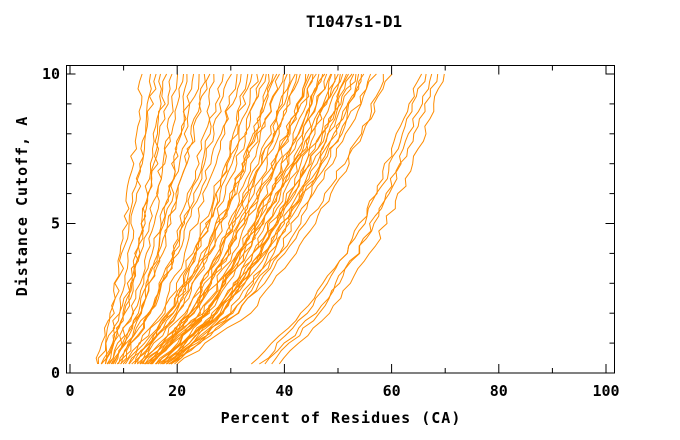 Image resolution: width=680 pixels, height=440 pixels. Describe the element at coordinates (22, 206) in the screenshot. I see `y-axis-label: Distance Cutoff, A` at that location.